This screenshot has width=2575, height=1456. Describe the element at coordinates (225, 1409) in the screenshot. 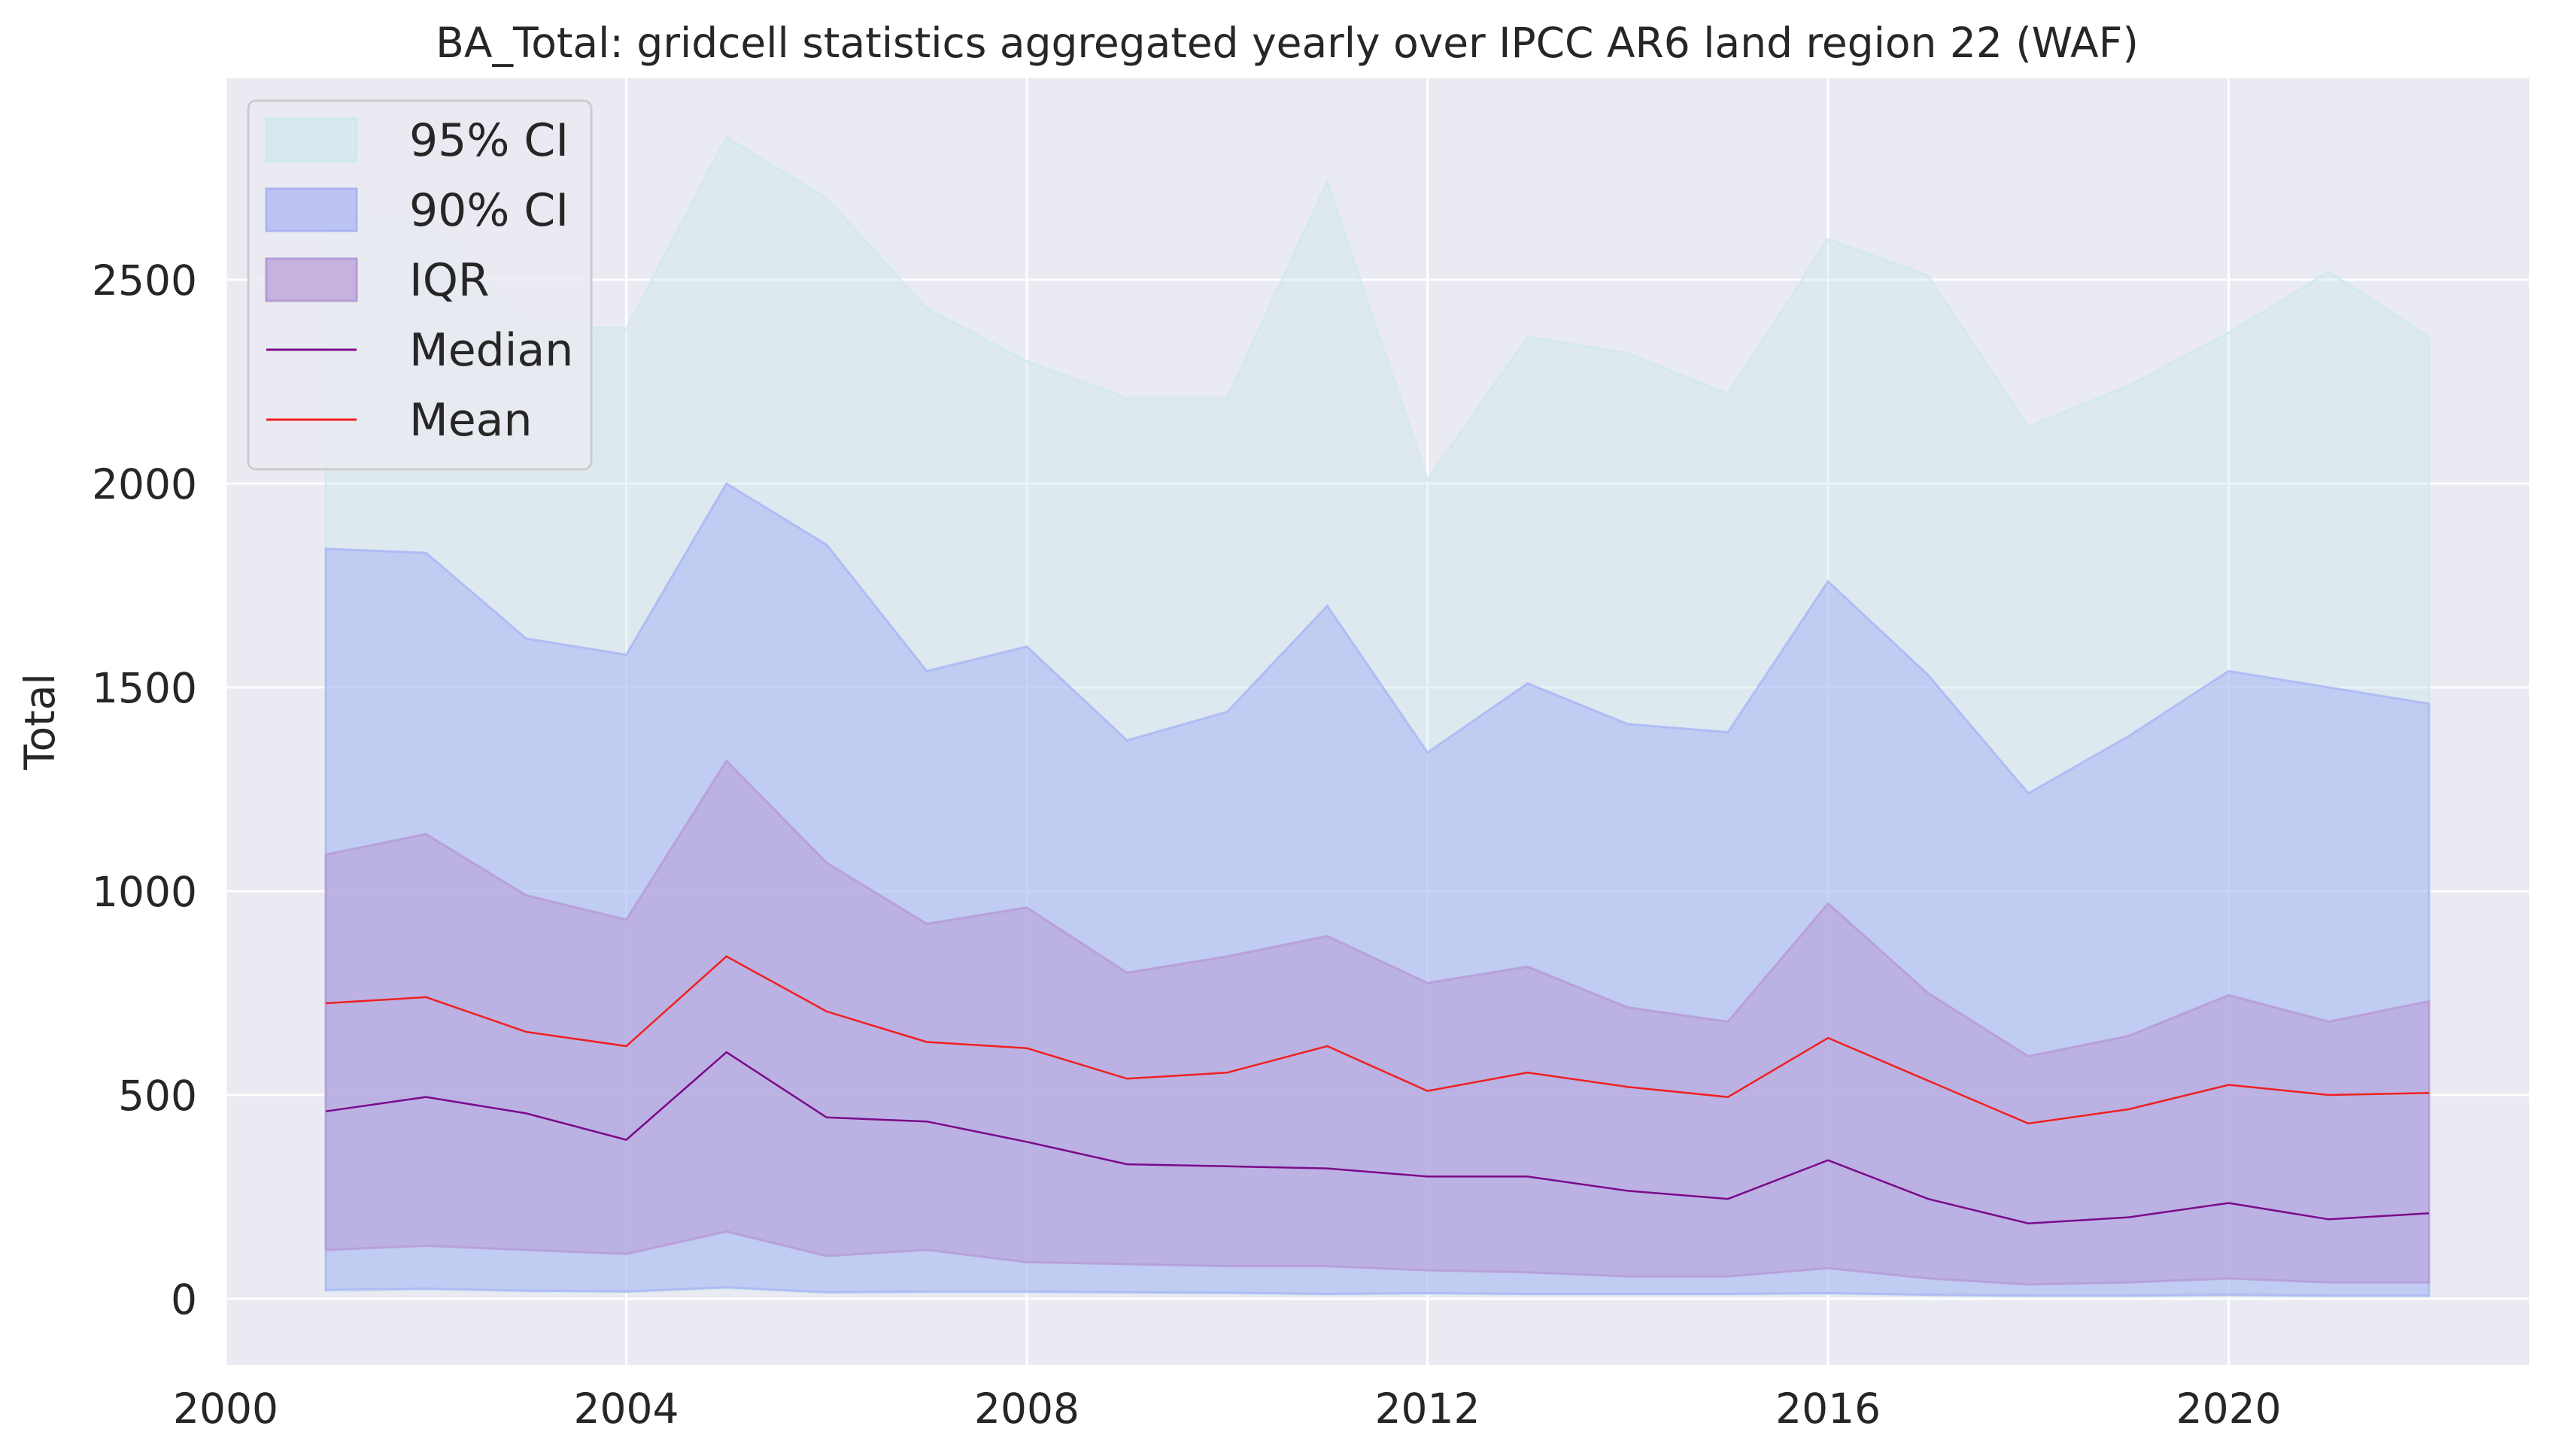

I see `x-tick-label: 2000` at that location.